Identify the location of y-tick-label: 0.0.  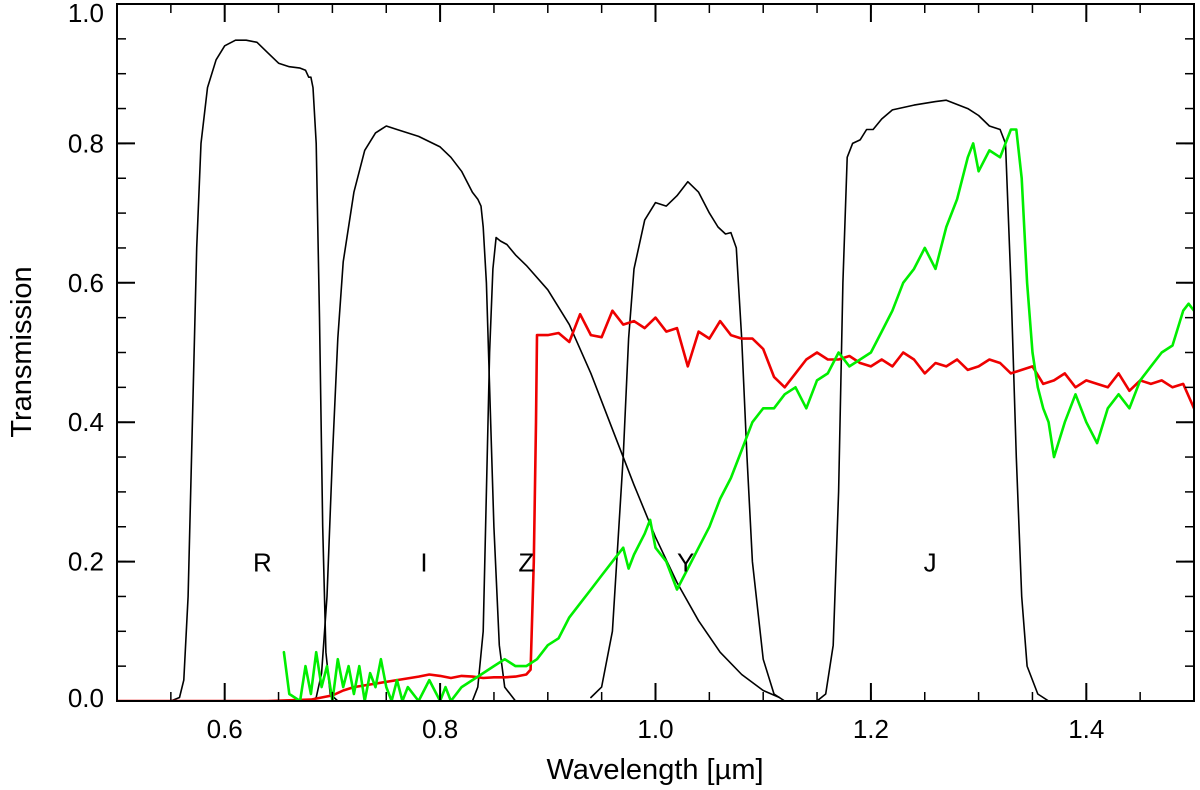
(86, 698).